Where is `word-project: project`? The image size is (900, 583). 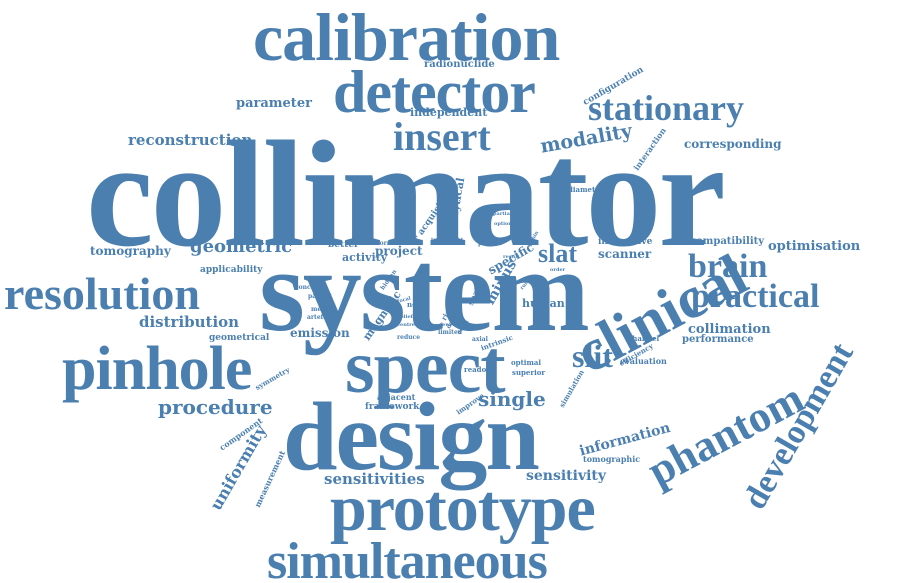
word-project: project is located at coordinates (399, 251).